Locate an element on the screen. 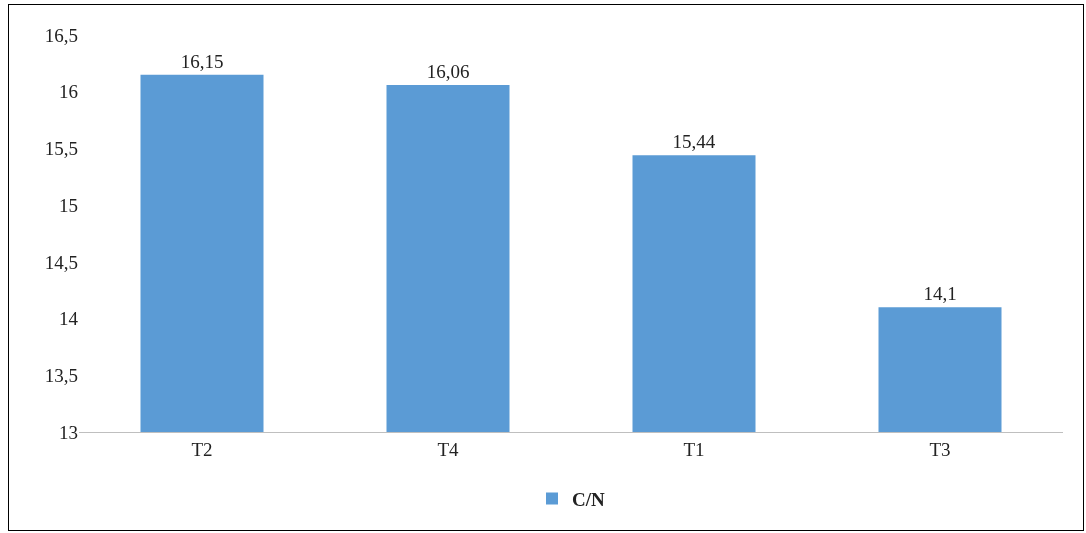  x-tick-label: T1 is located at coordinates (694, 449).